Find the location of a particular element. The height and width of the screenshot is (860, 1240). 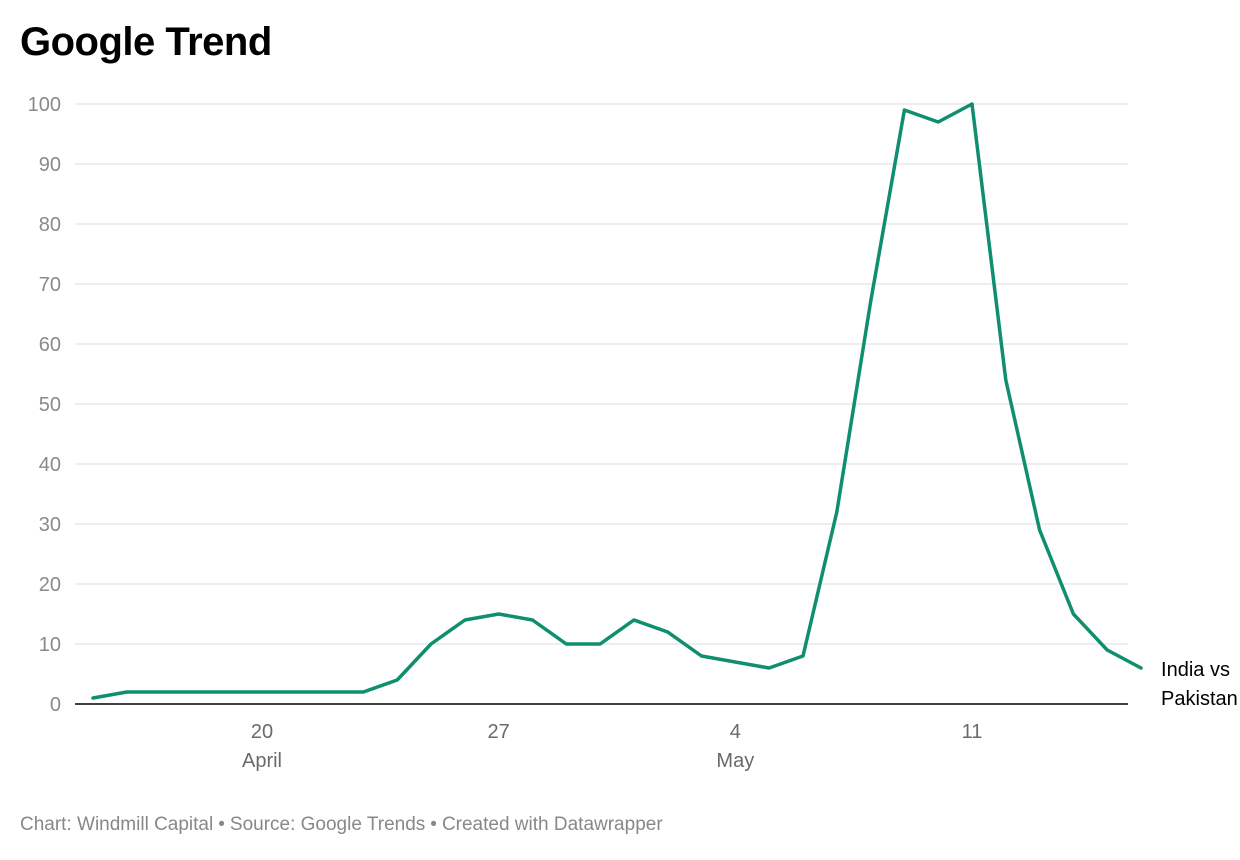

x-tick-label: 27 is located at coordinates (499, 732).